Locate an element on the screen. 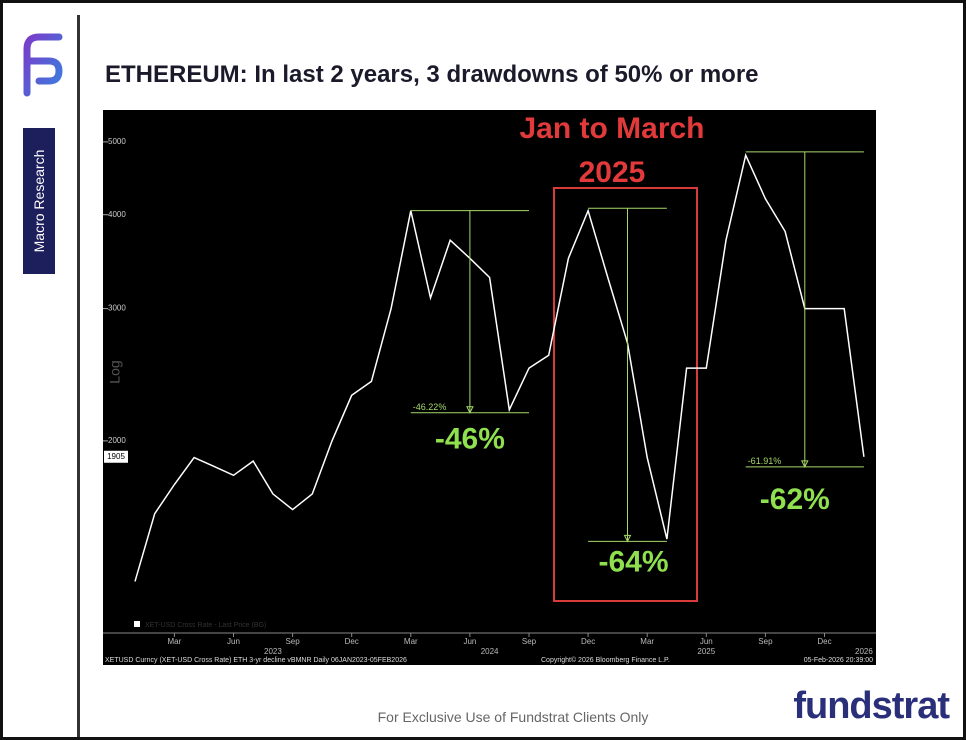 This screenshot has height=740, width=966. y-tick-label: 3000 is located at coordinates (117, 308).